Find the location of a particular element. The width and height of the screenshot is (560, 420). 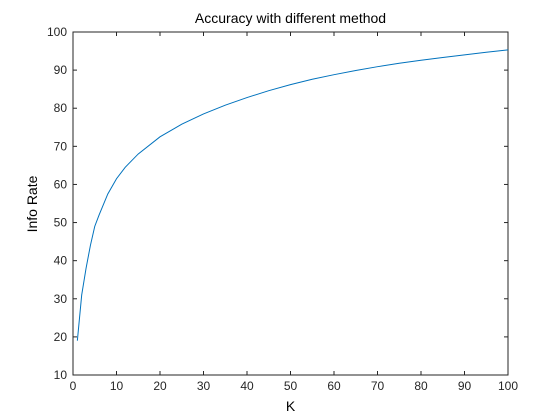

y-tick-label: 40 is located at coordinates (61, 261).